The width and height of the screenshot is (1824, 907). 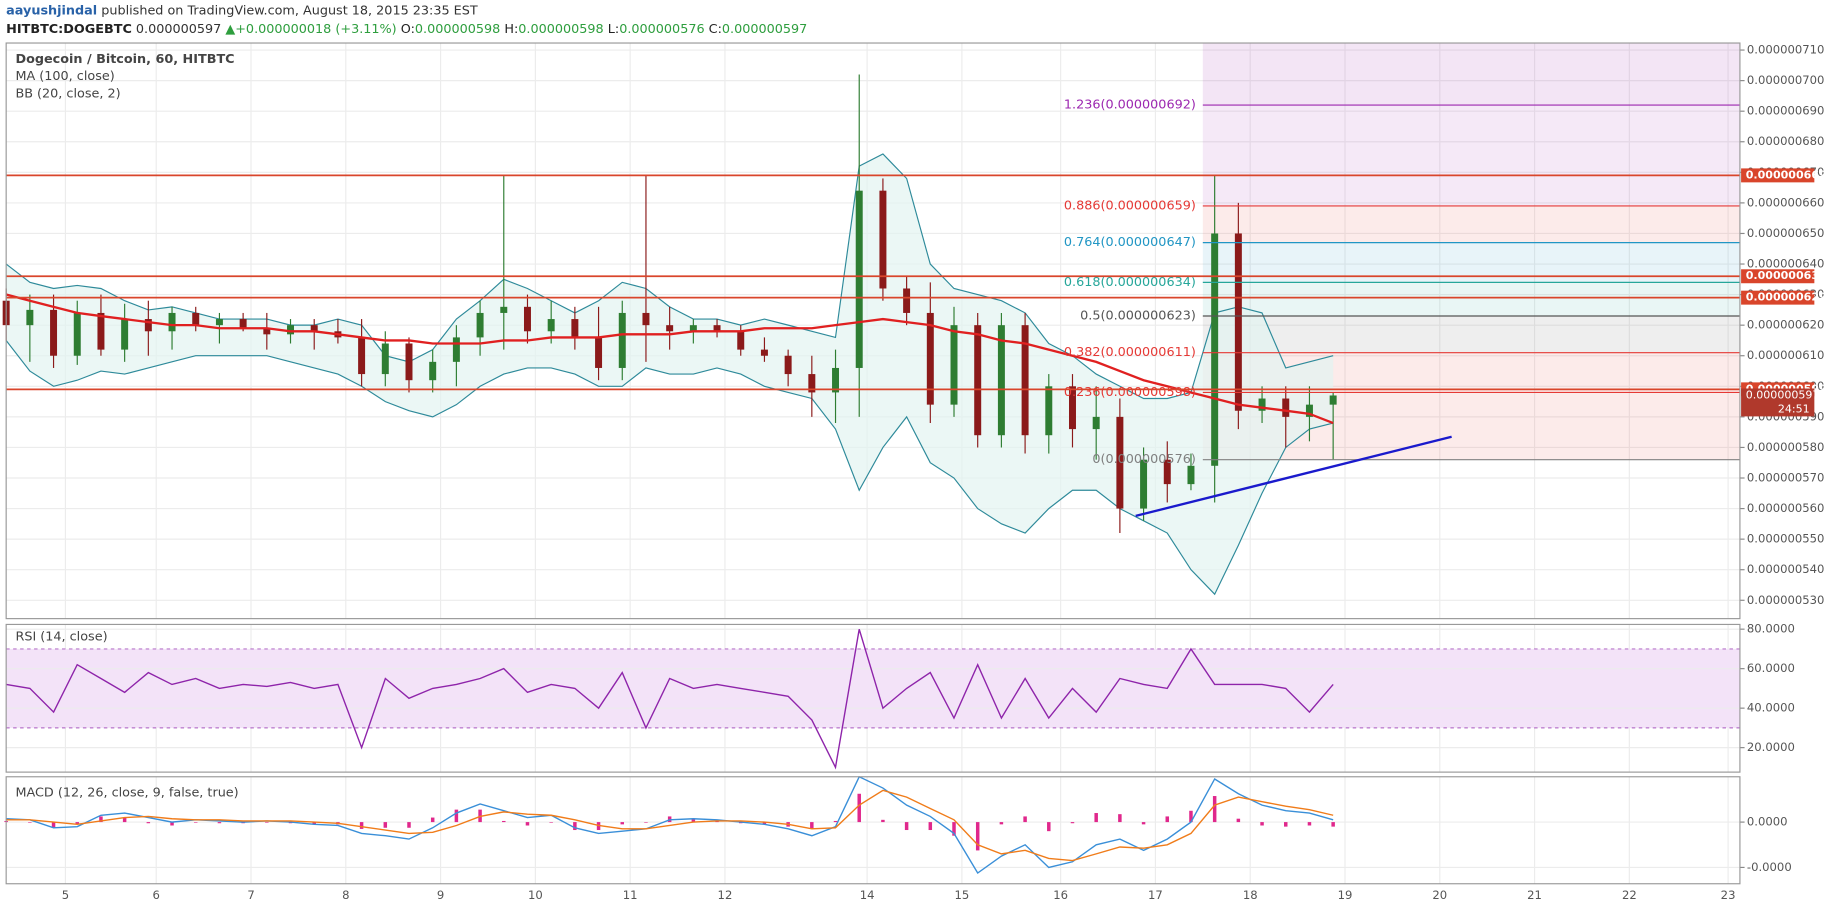 I want to click on x-tick-label: 12, so click(x=725, y=895).